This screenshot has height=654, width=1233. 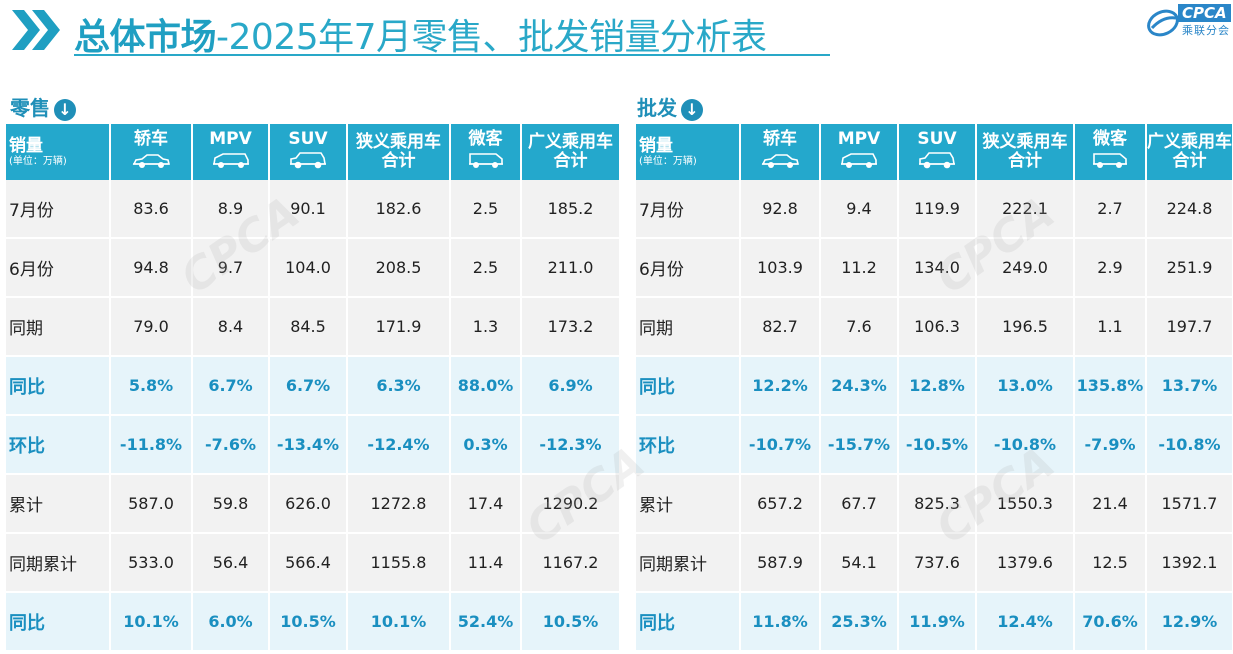 What do you see at coordinates (688, 504) in the screenshot?
I see `row-label: 累计` at bounding box center [688, 504].